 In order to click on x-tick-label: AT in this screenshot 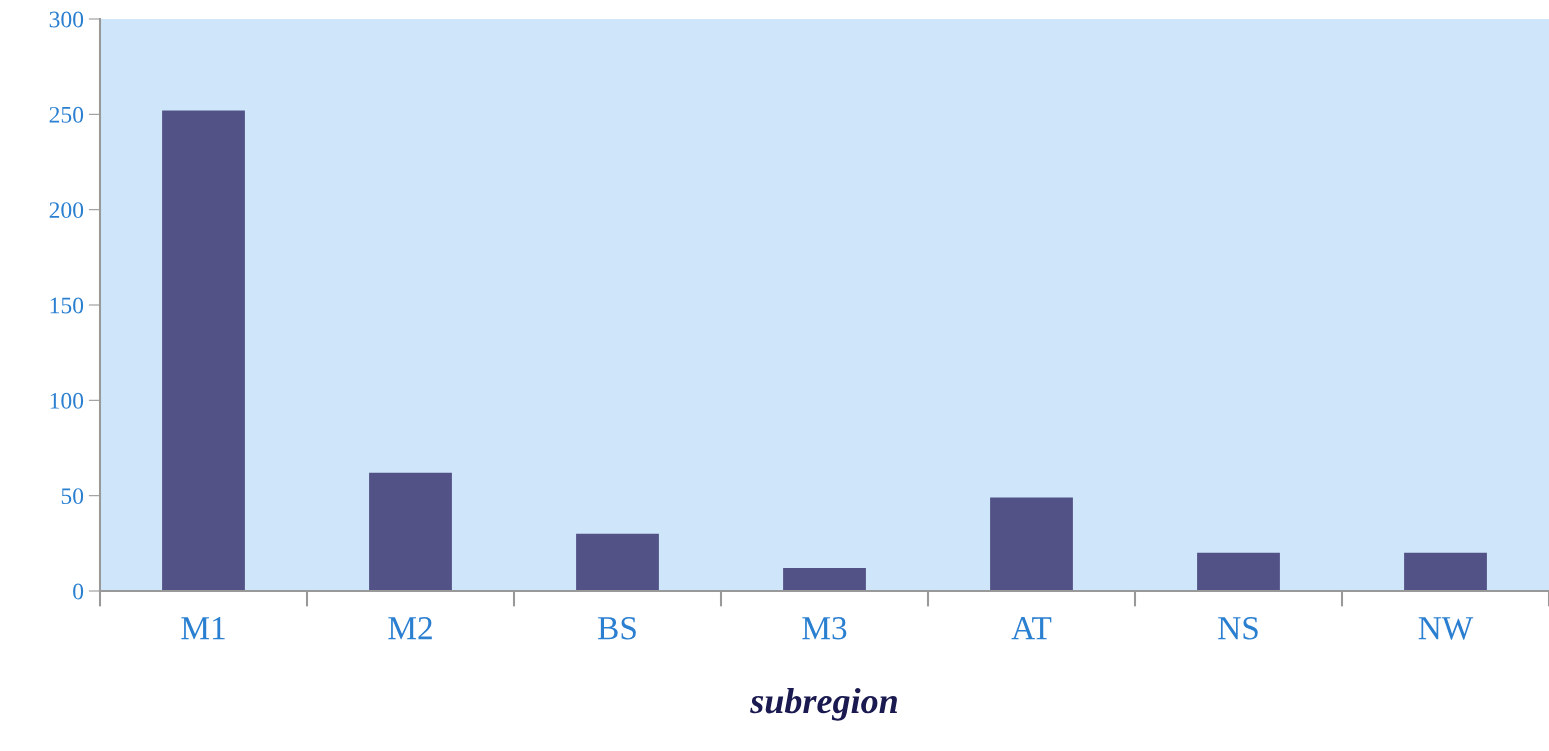, I will do `click(1031, 628)`.